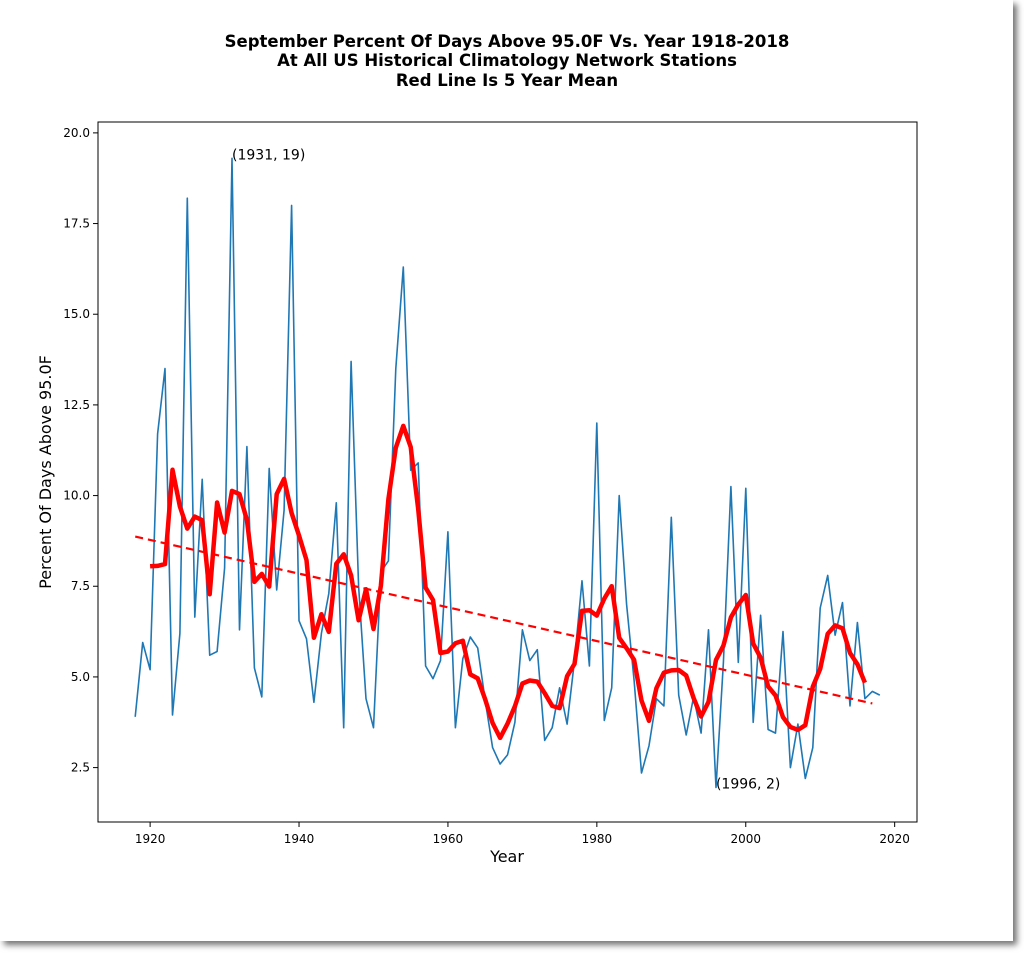 The image size is (1024, 953). What do you see at coordinates (299, 839) in the screenshot?
I see `x-tick-label: 1940` at bounding box center [299, 839].